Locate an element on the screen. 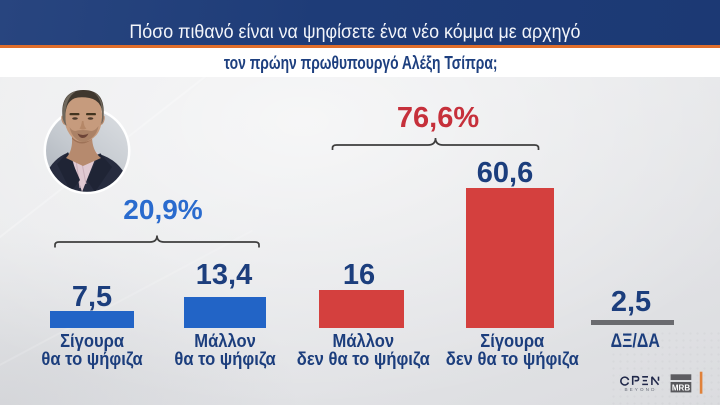 This screenshot has height=405, width=720. svg-text: BEYOND is located at coordinates (640, 389).